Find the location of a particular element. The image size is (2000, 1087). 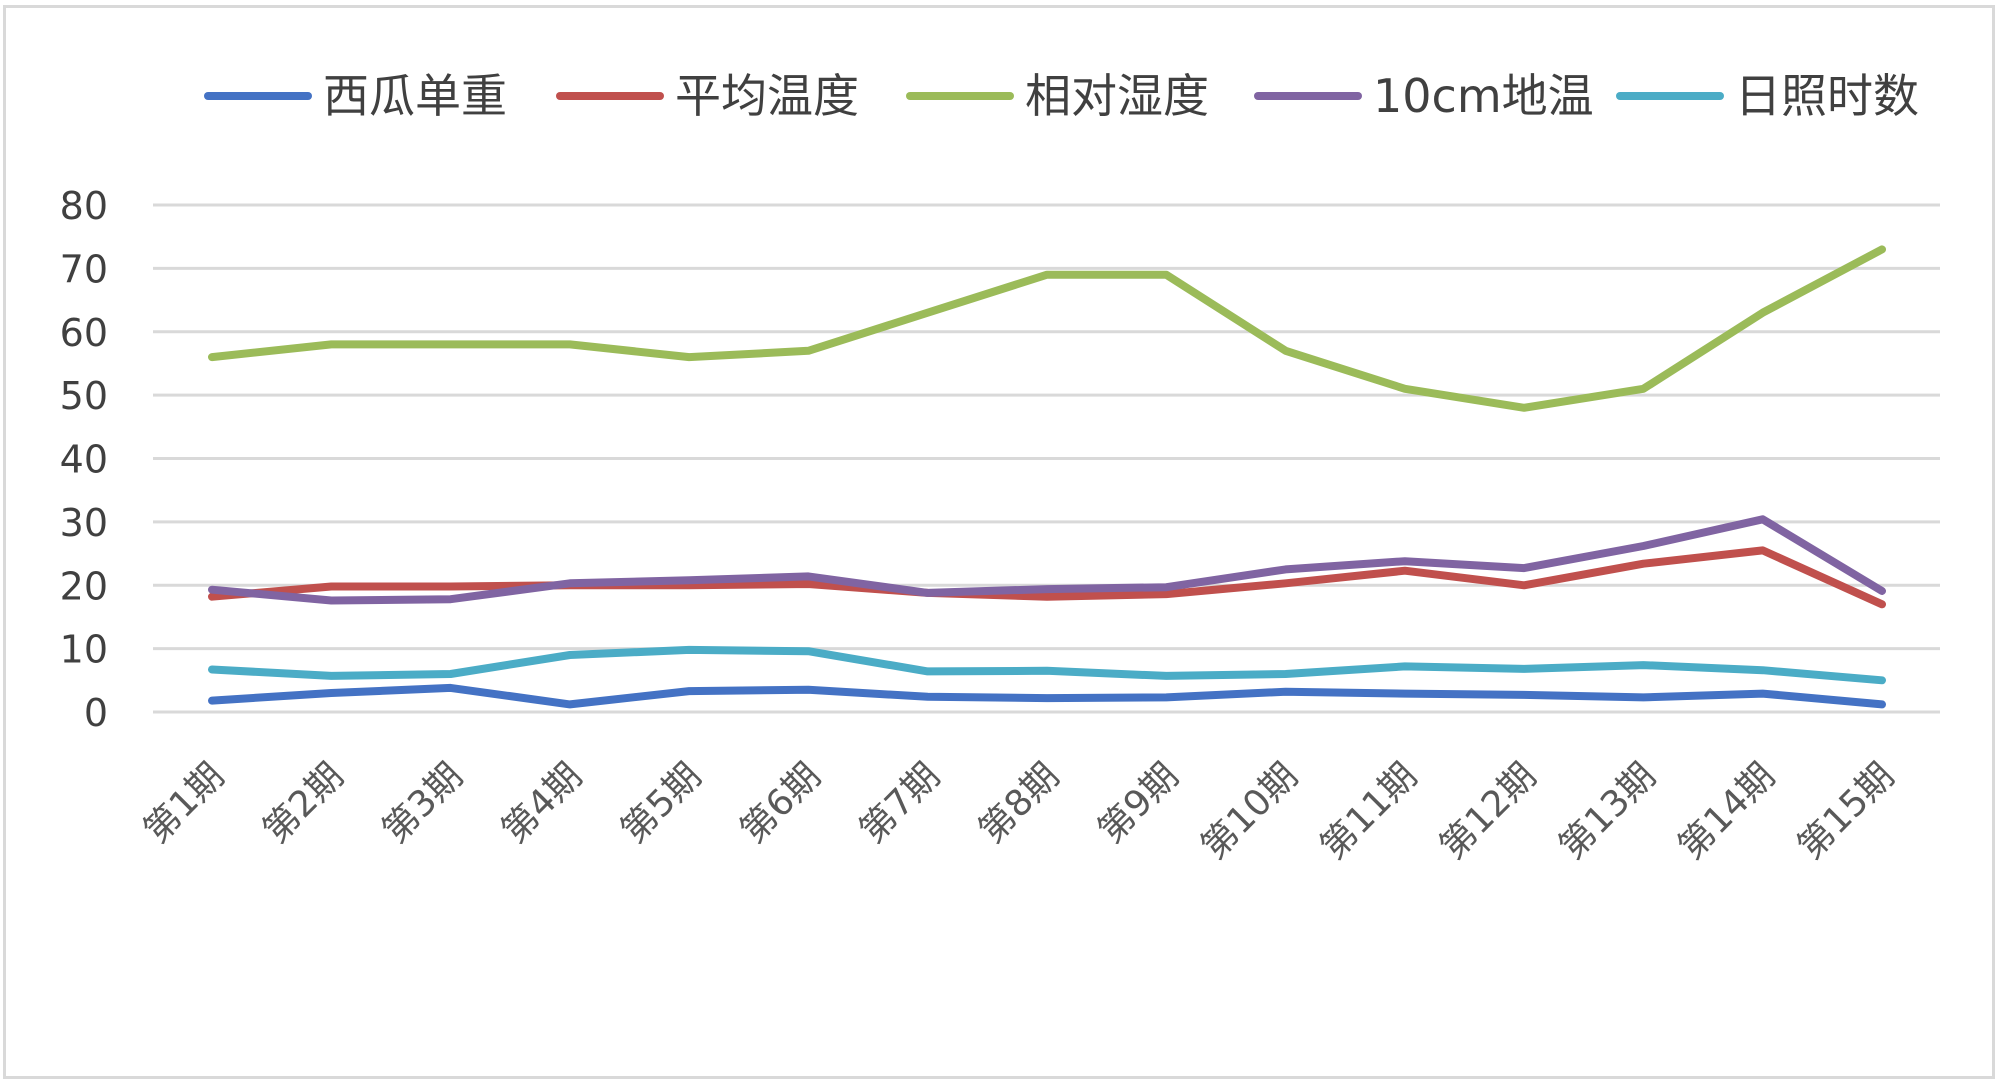

y-axis: 0 10 20 30 40 50 60 70 80 is located at coordinates (84, 459).